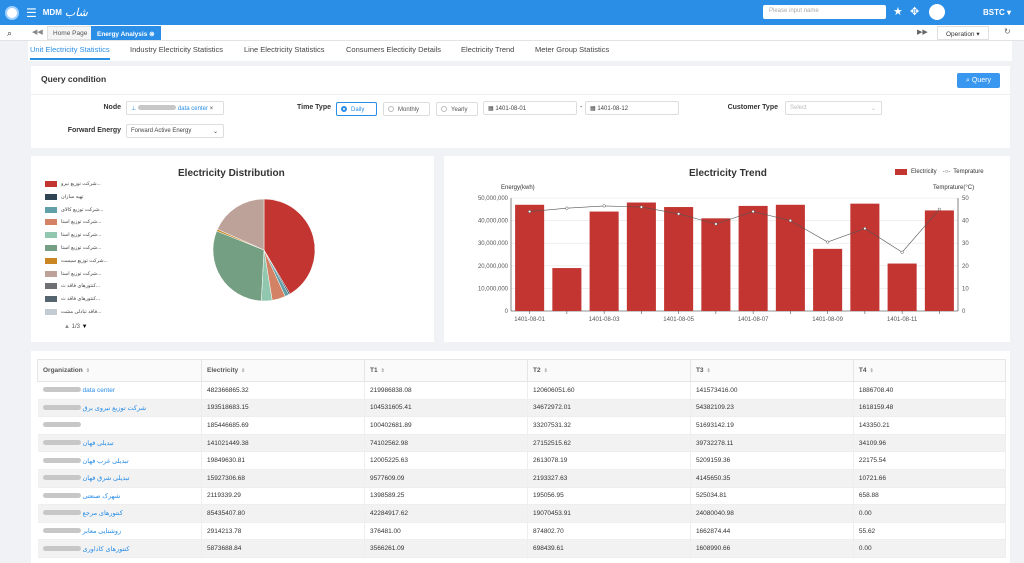  Describe the element at coordinates (283, 390) in the screenshot. I see `table-cell: 482366865.32` at that location.